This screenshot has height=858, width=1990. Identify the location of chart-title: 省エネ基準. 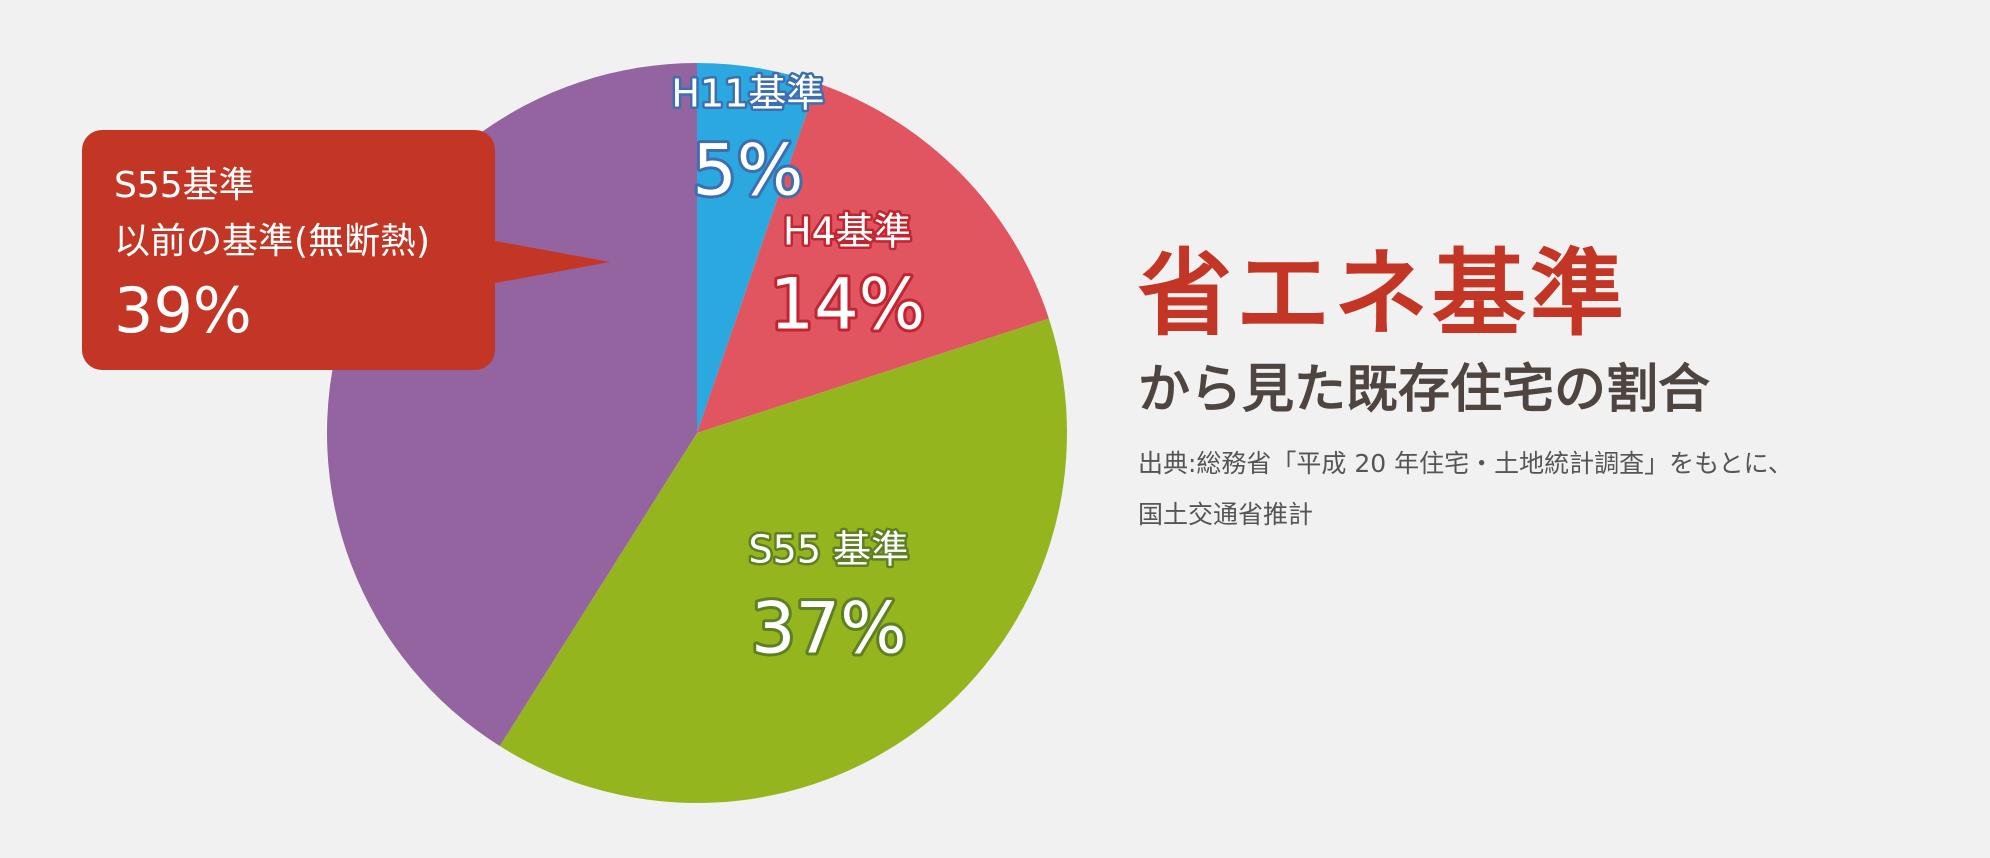
(1383, 294).